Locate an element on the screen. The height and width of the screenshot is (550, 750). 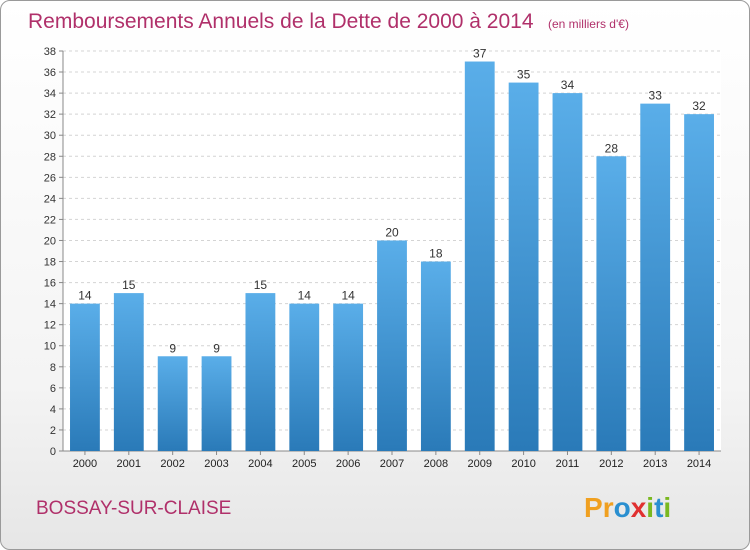
bar-2002 is located at coordinates (172, 403).